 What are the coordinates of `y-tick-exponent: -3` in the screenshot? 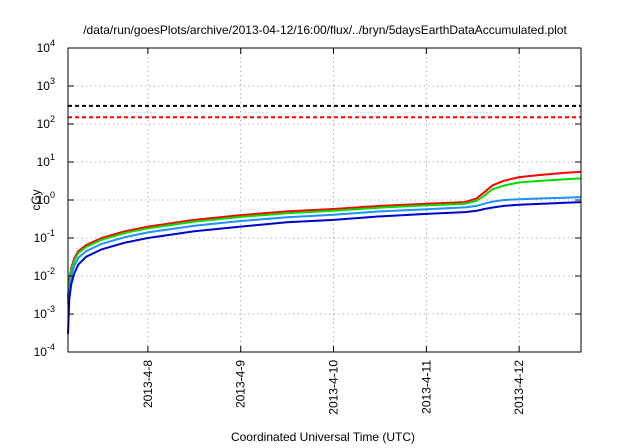 It's located at (51, 309).